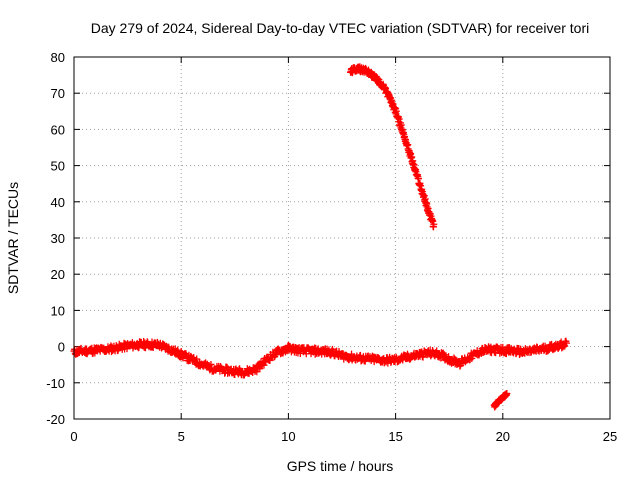 The height and width of the screenshot is (480, 640). I want to click on y-tick-label: 30, so click(58, 238).